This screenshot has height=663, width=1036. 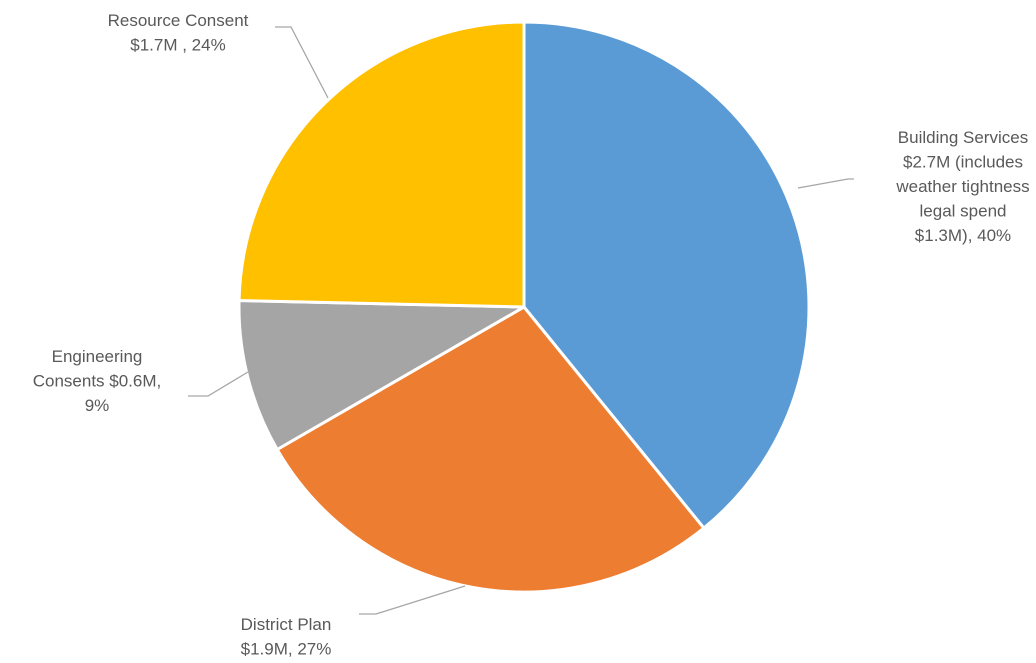 What do you see at coordinates (963, 211) in the screenshot?
I see `data-label-line: legal spend` at bounding box center [963, 211].